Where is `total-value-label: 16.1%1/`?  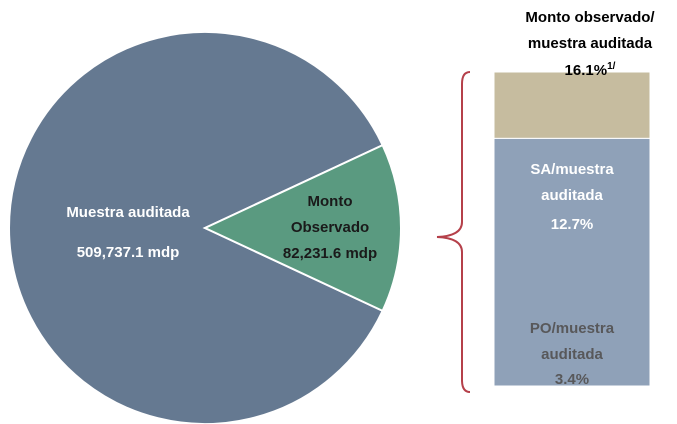
total-value-label: 16.1%1/ is located at coordinates (590, 70).